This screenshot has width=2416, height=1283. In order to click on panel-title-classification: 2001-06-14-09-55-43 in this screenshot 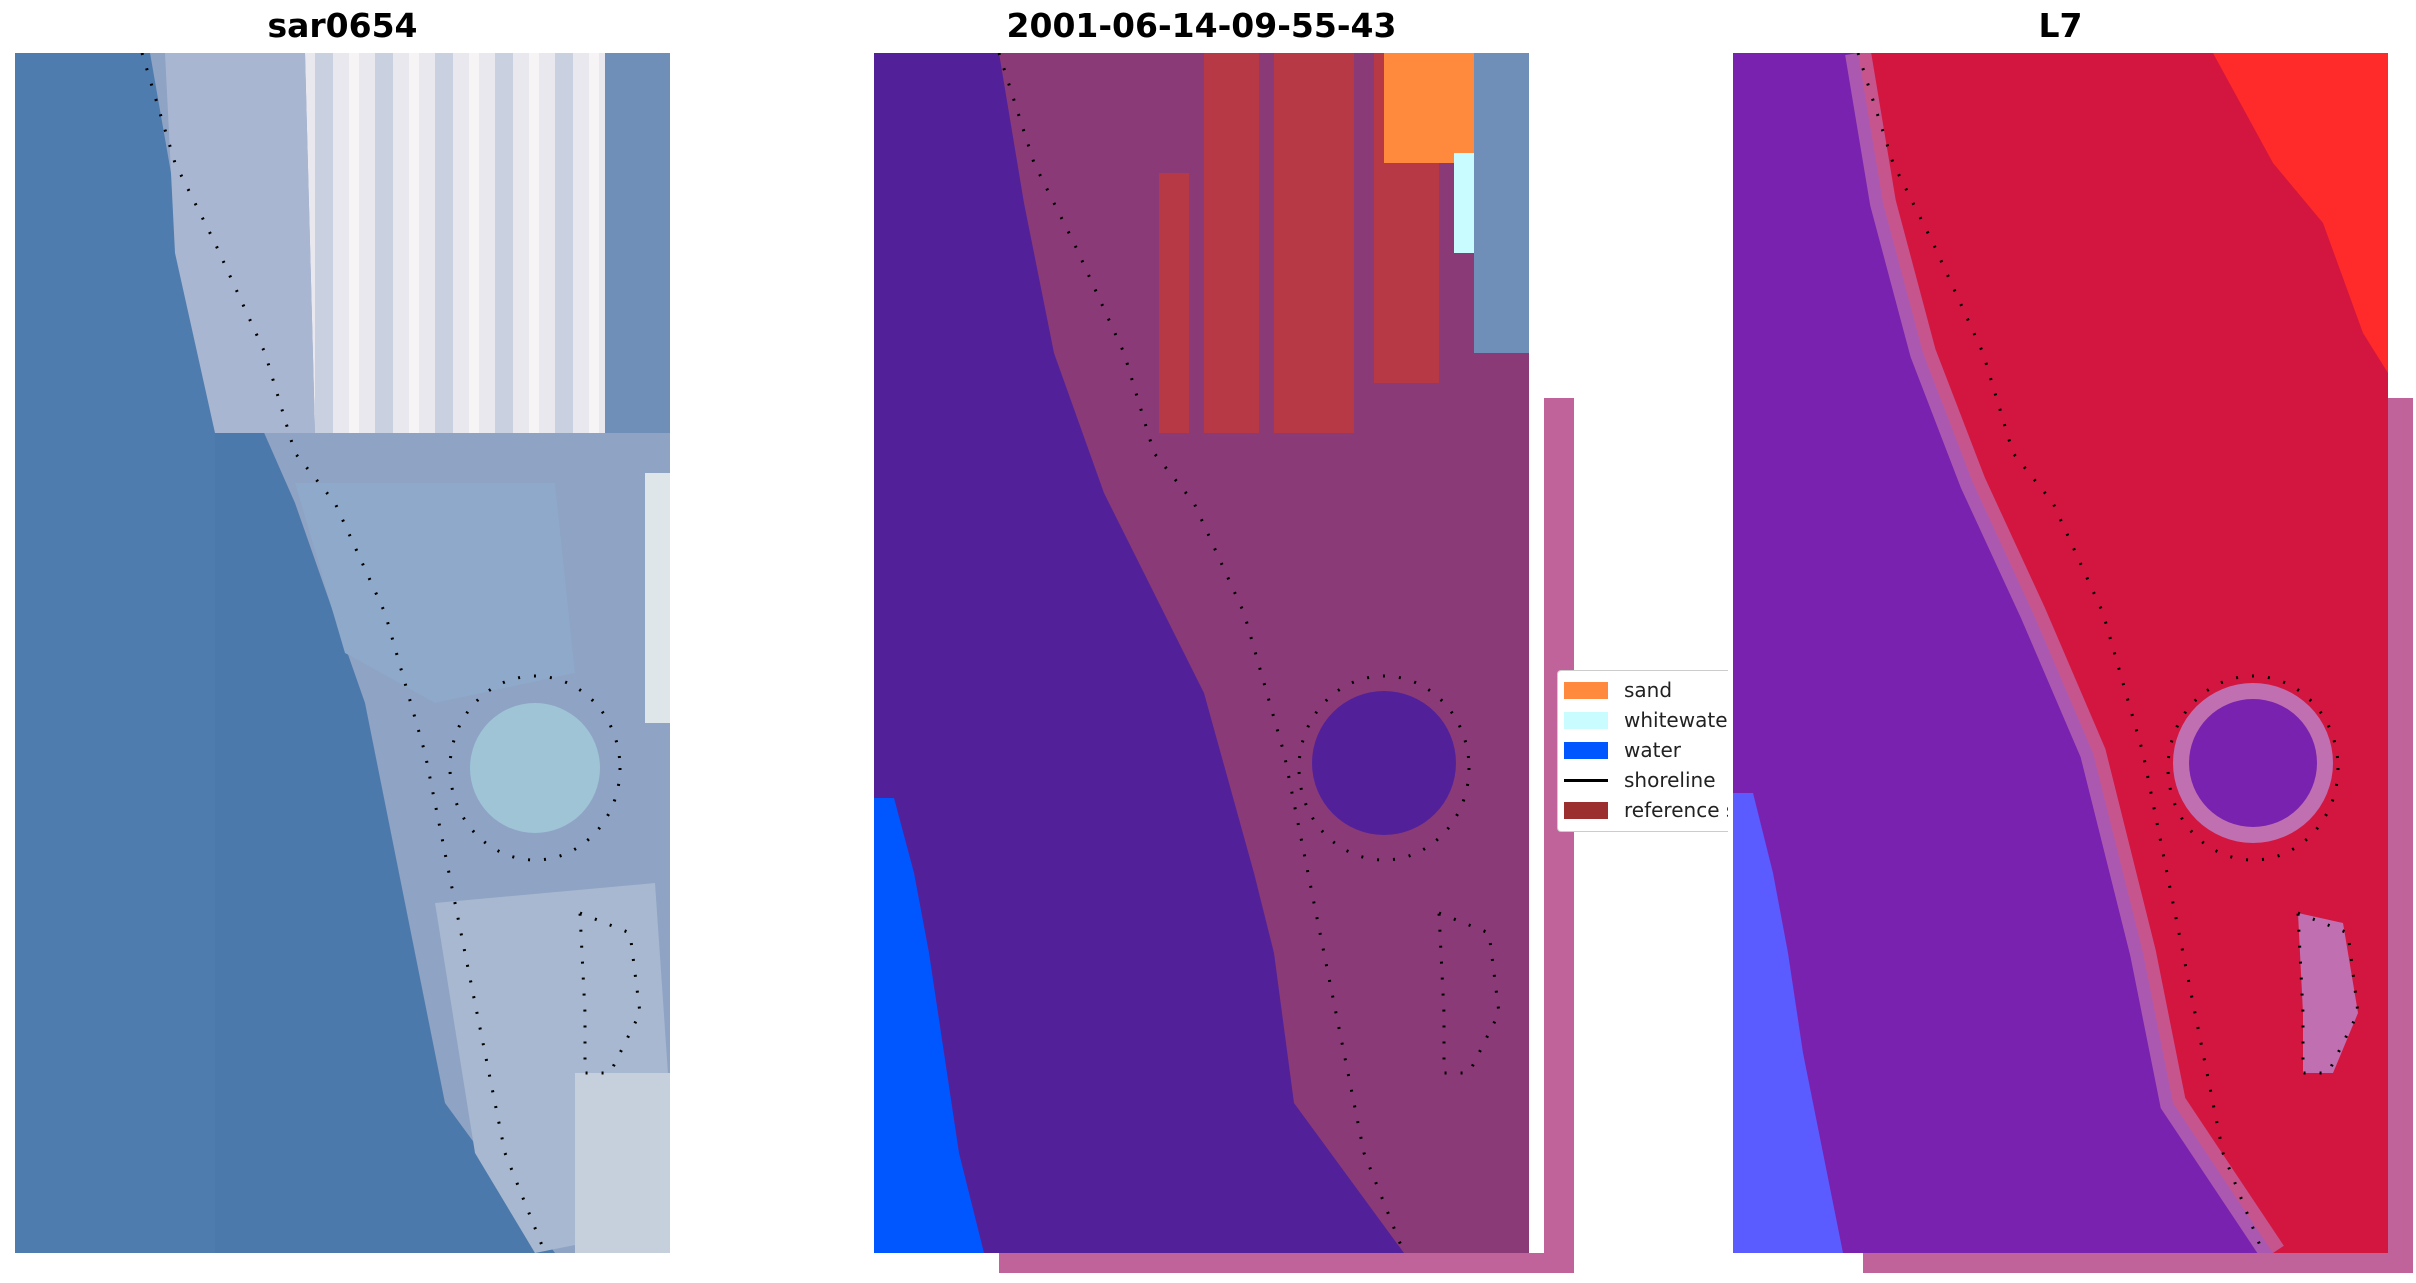, I will do `click(1201, 25)`.